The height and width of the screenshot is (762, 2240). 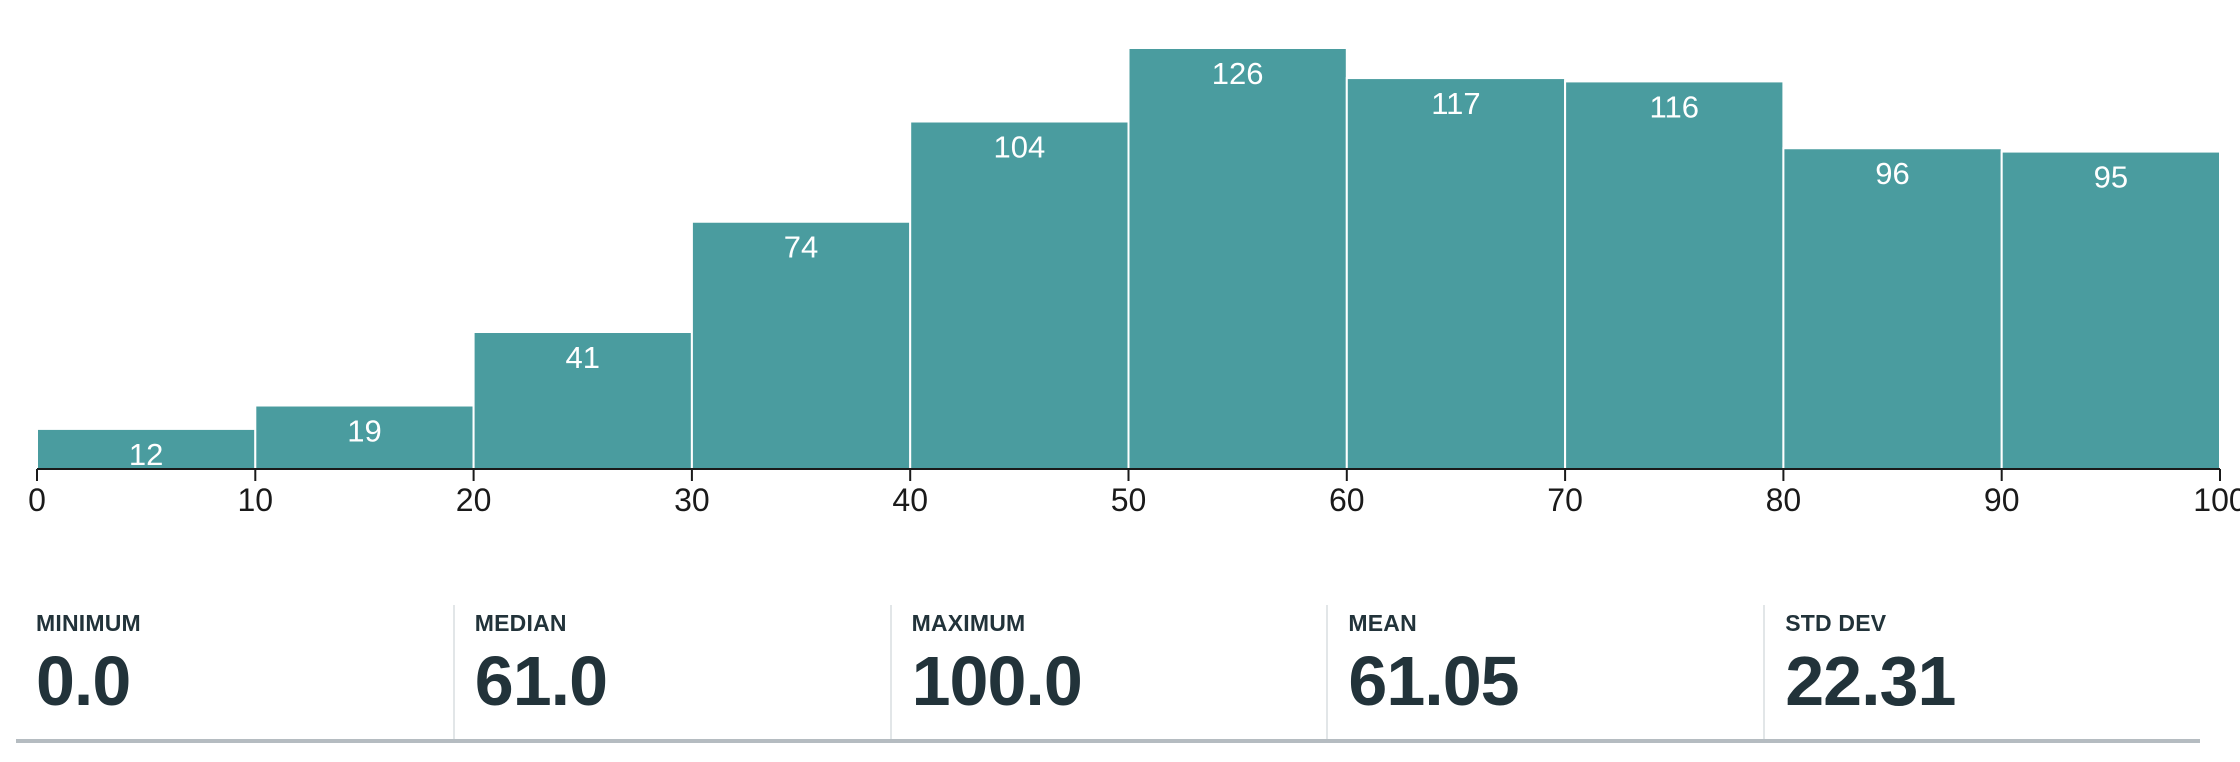 What do you see at coordinates (1836, 623) in the screenshot?
I see `stat-std-dev-label: STD DEV` at bounding box center [1836, 623].